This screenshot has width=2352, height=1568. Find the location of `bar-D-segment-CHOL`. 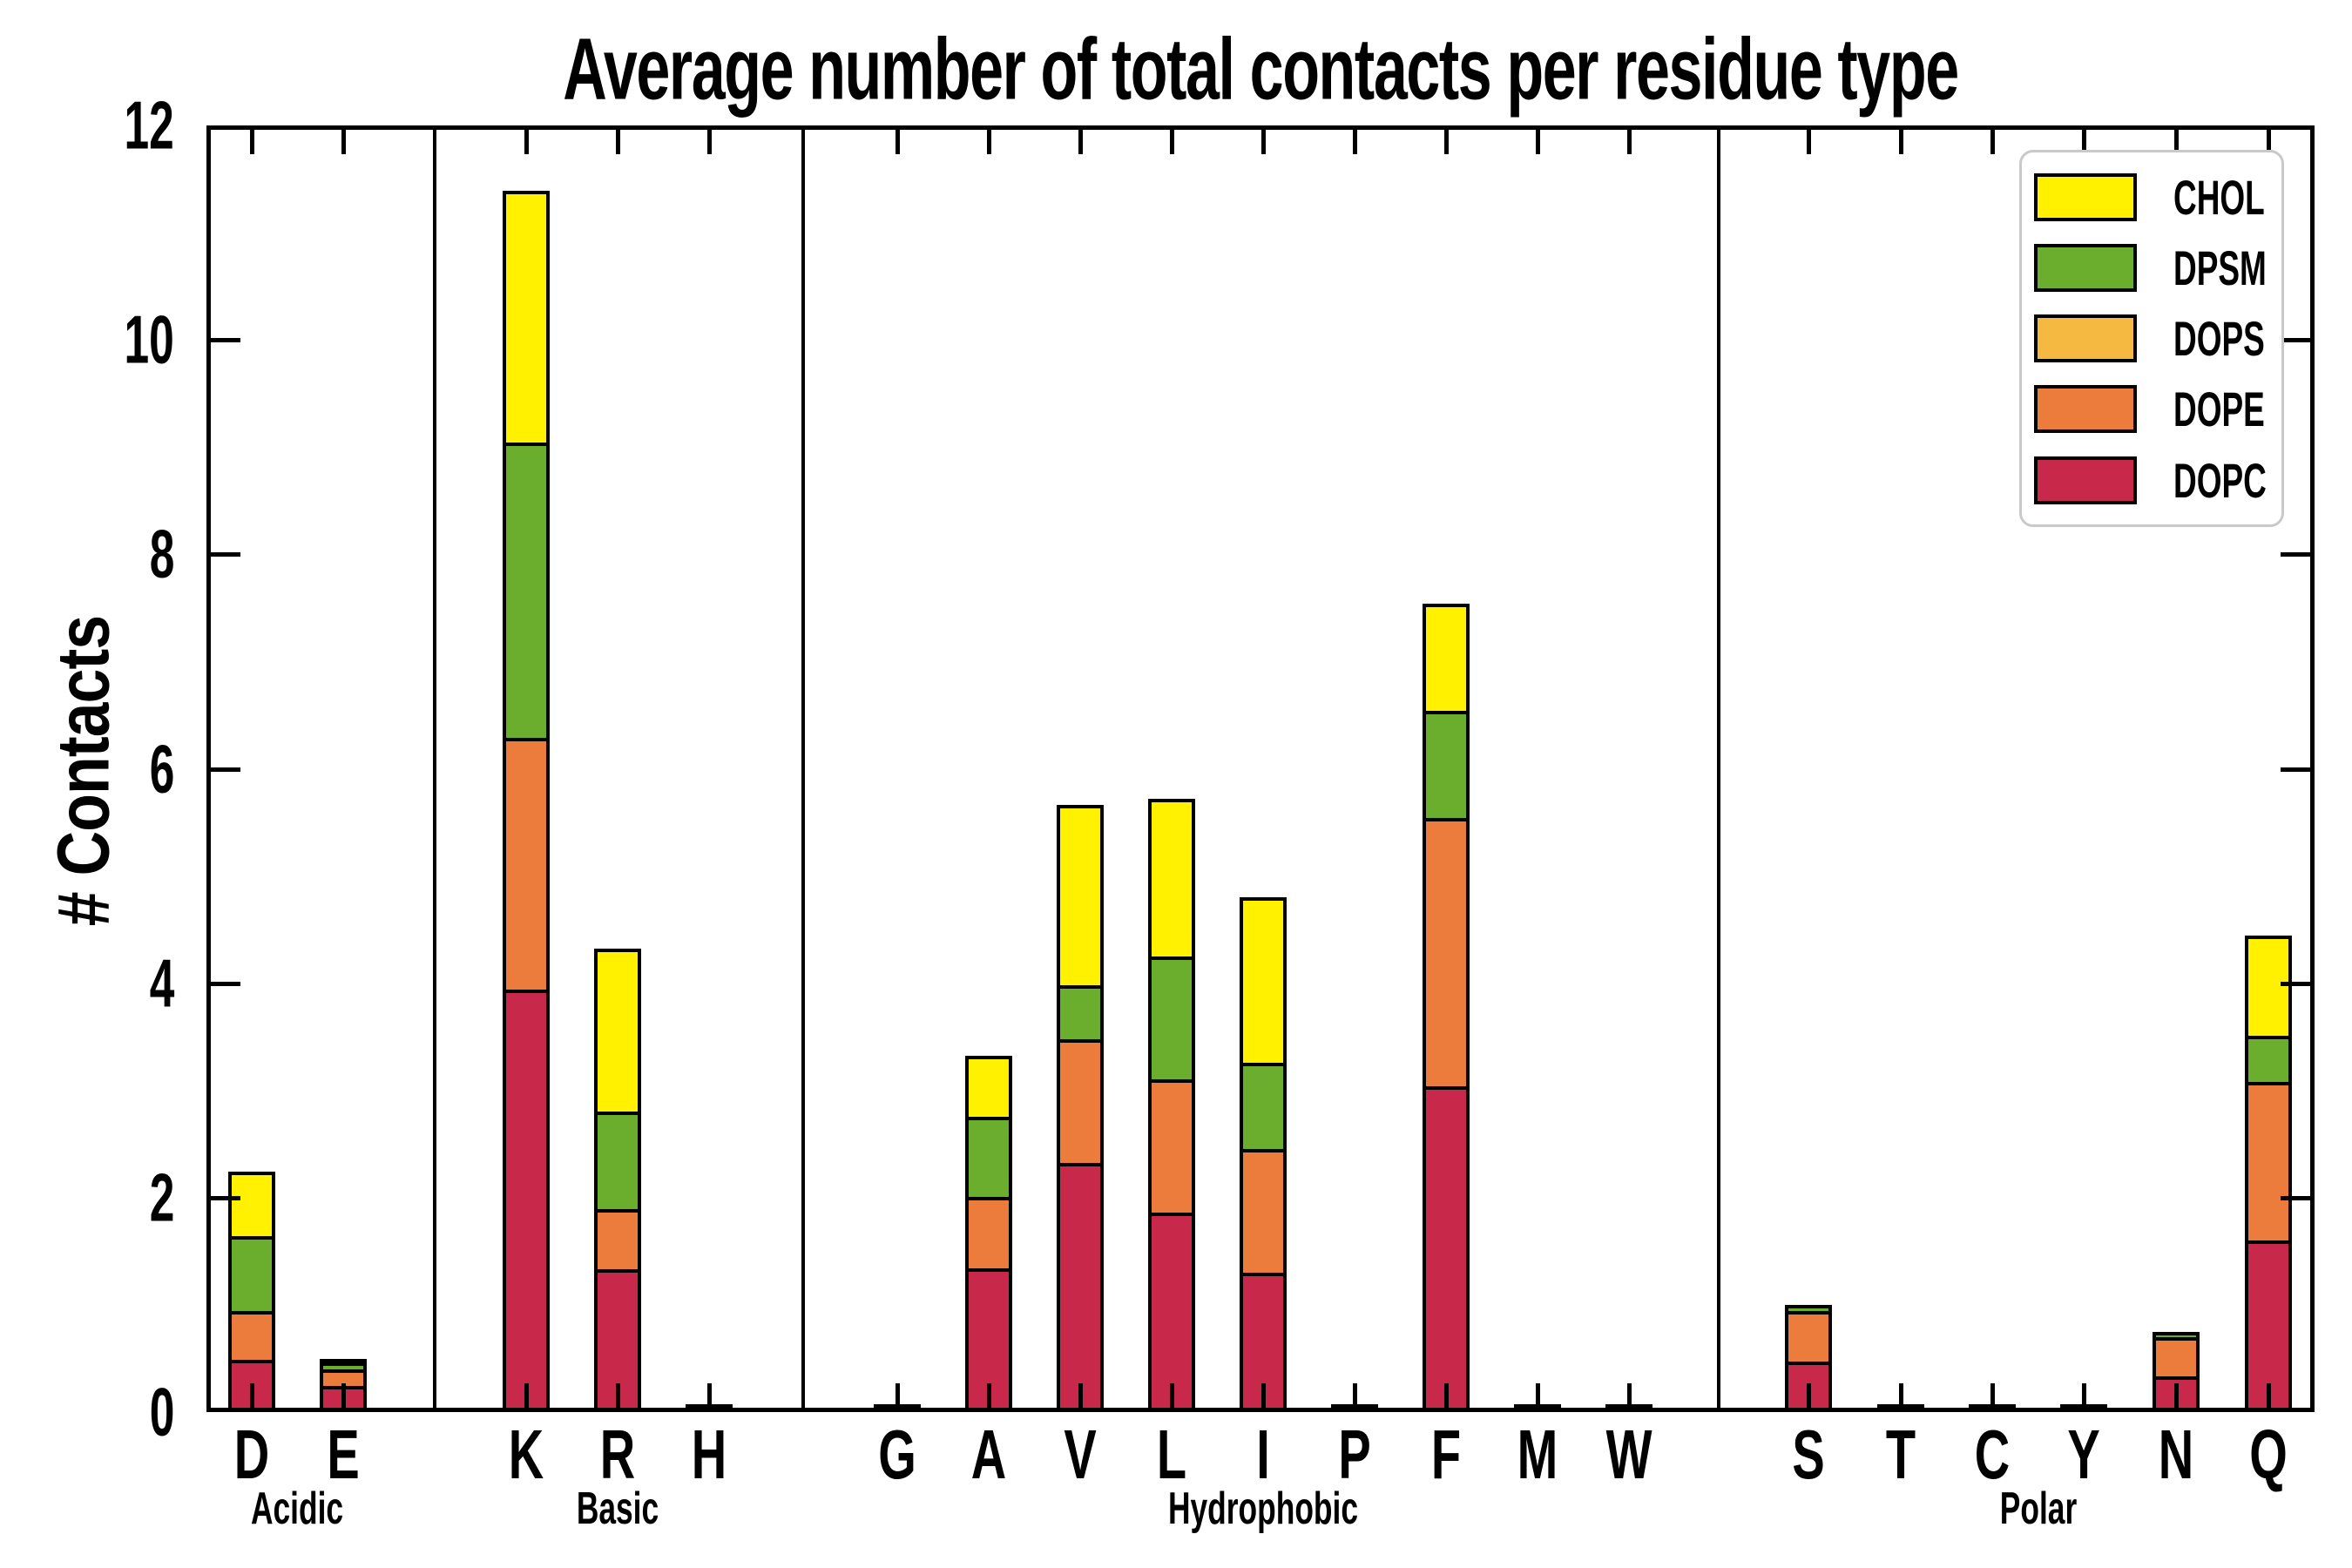

bar-D-segment-CHOL is located at coordinates (252, 1204).